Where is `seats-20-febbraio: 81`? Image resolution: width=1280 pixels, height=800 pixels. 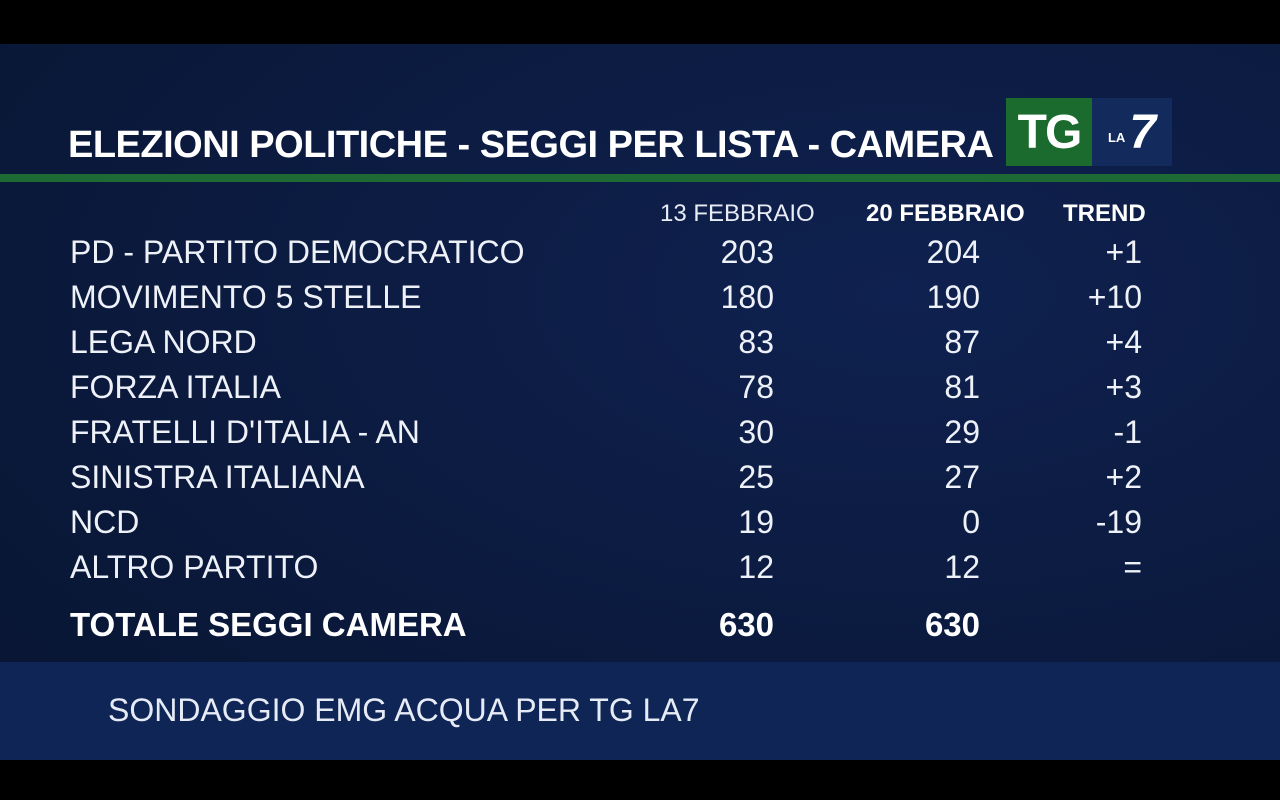
seats-20-febbraio: 81 is located at coordinates (962, 387).